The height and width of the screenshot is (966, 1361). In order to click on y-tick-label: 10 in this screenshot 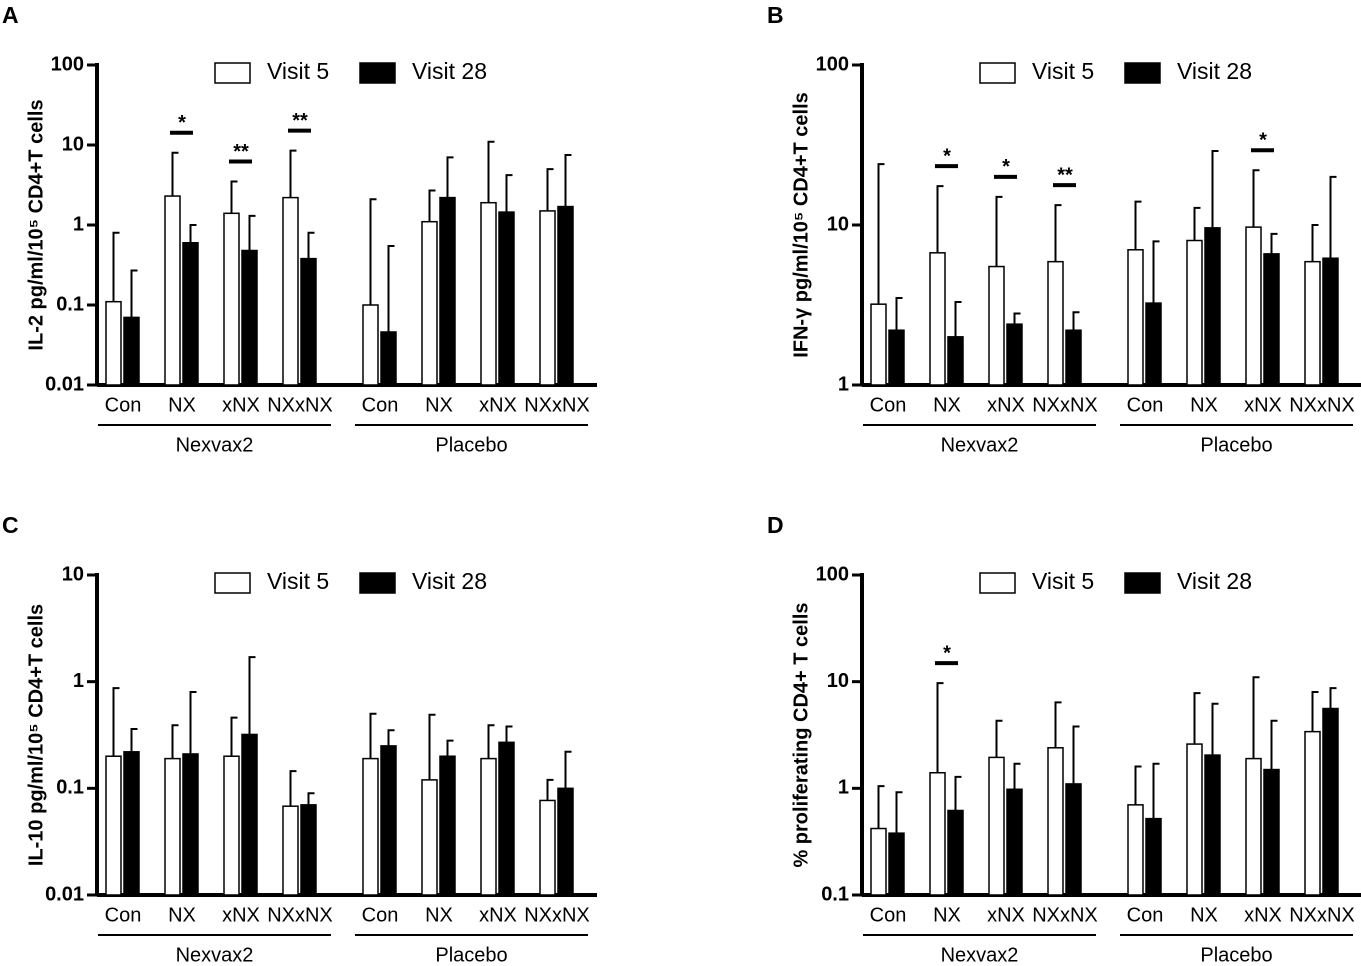, I will do `click(73, 574)`.